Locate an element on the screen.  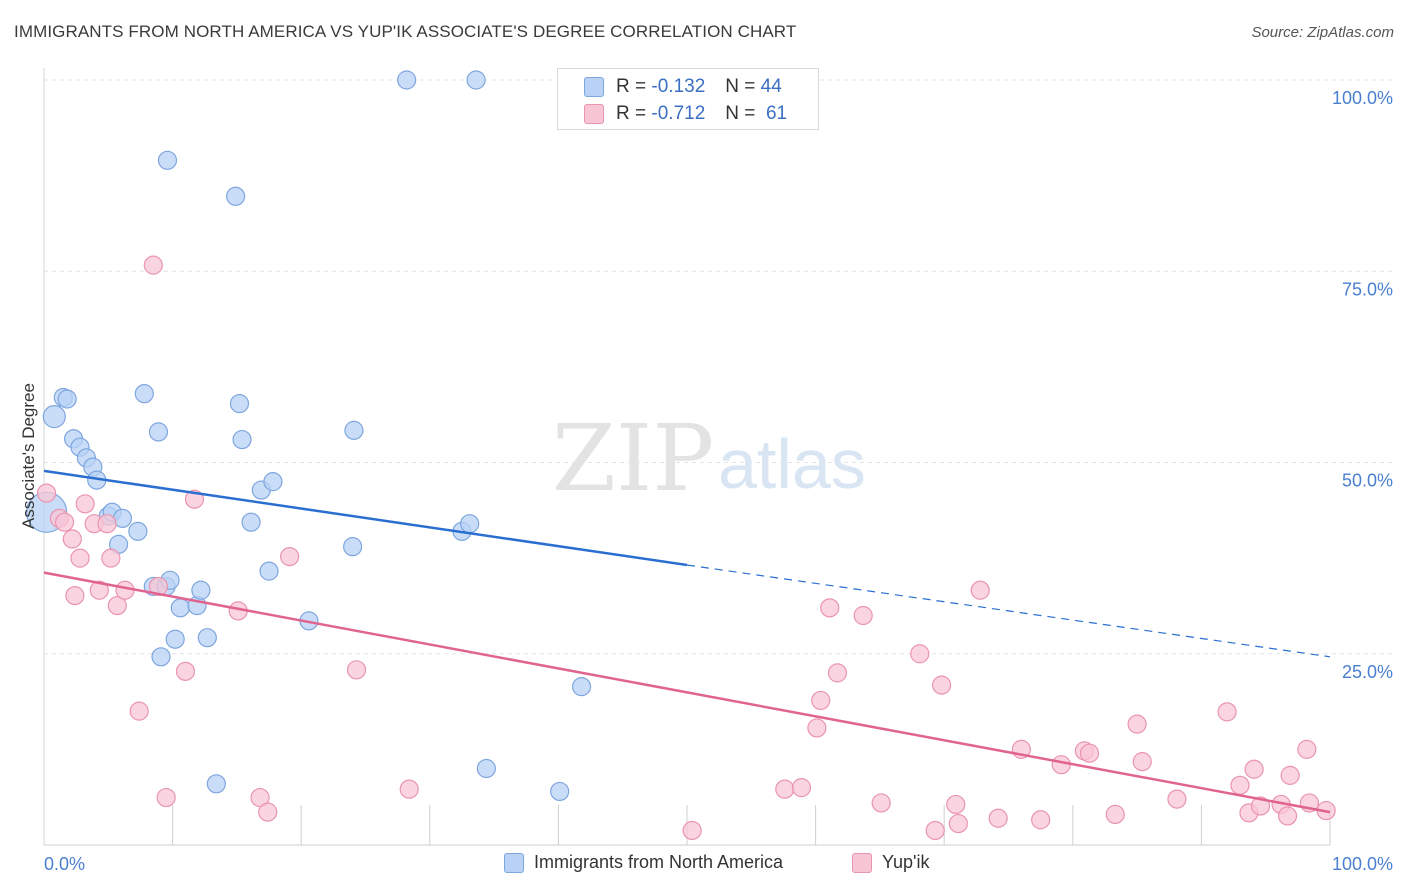
pink-swatch is located at coordinates (594, 114).